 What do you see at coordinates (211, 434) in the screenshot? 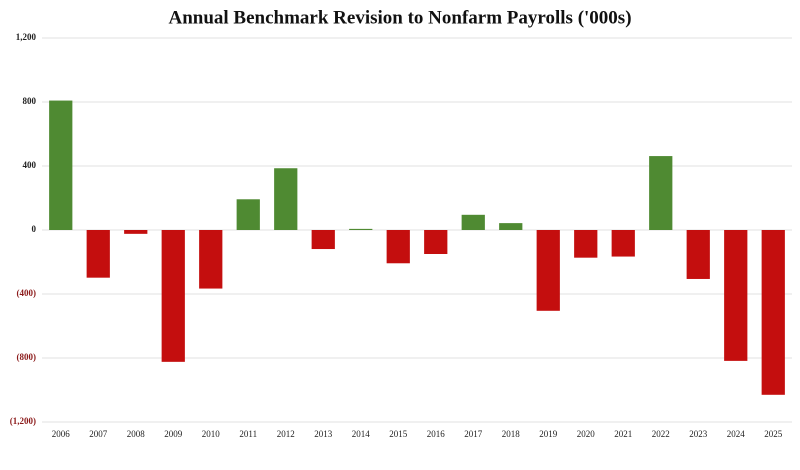
I see `x-tick-label: 2010` at bounding box center [211, 434].